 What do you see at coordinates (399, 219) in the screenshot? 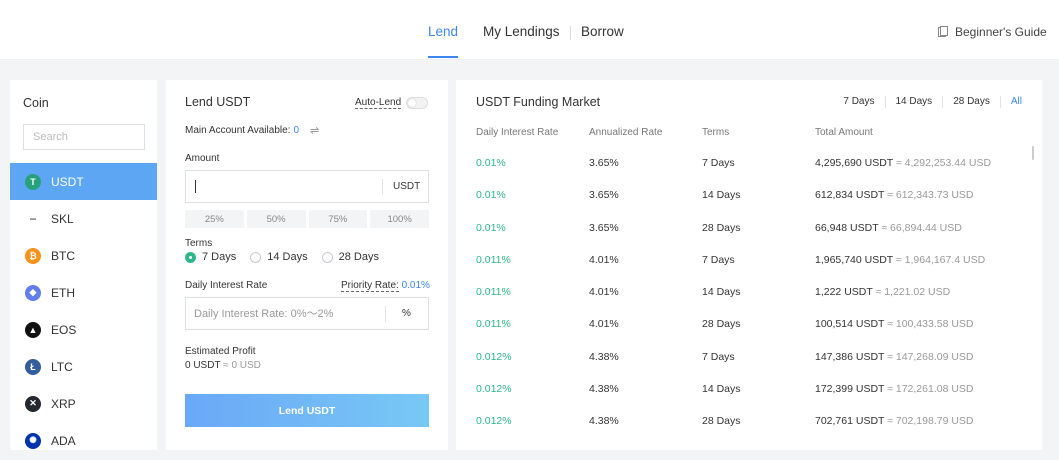
I see `percent-100-button: 100%` at bounding box center [399, 219].